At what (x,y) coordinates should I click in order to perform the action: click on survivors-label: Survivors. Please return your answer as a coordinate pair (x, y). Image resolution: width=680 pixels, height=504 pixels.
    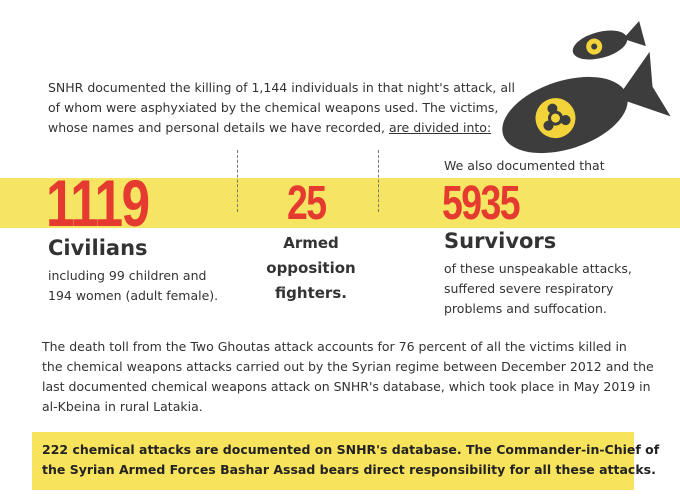
    Looking at the image, I should click on (500, 241).